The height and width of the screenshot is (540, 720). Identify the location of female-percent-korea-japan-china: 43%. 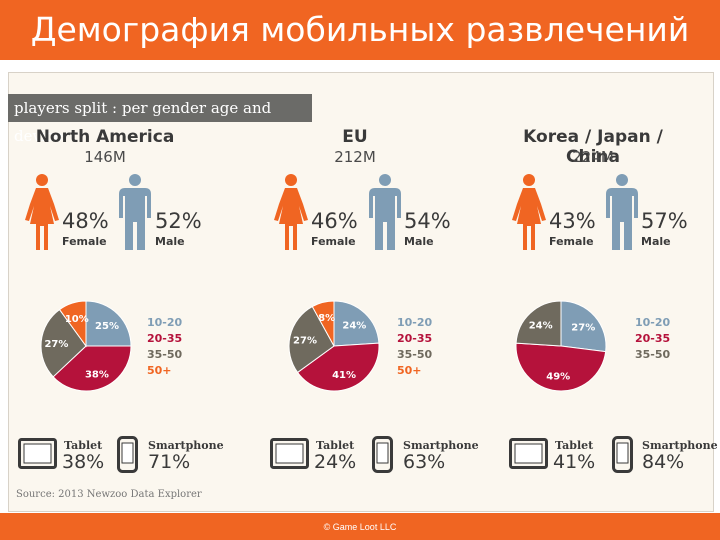
(572, 221).